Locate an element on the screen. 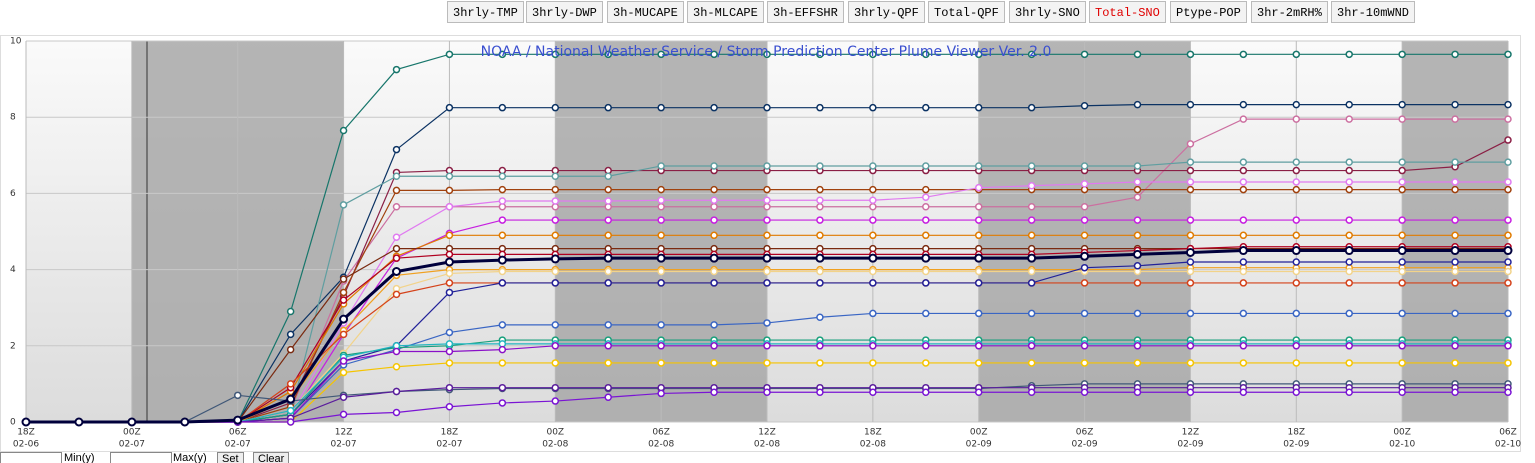 The height and width of the screenshot is (463, 1535). y-tick-label: 4 is located at coordinates (13, 270).